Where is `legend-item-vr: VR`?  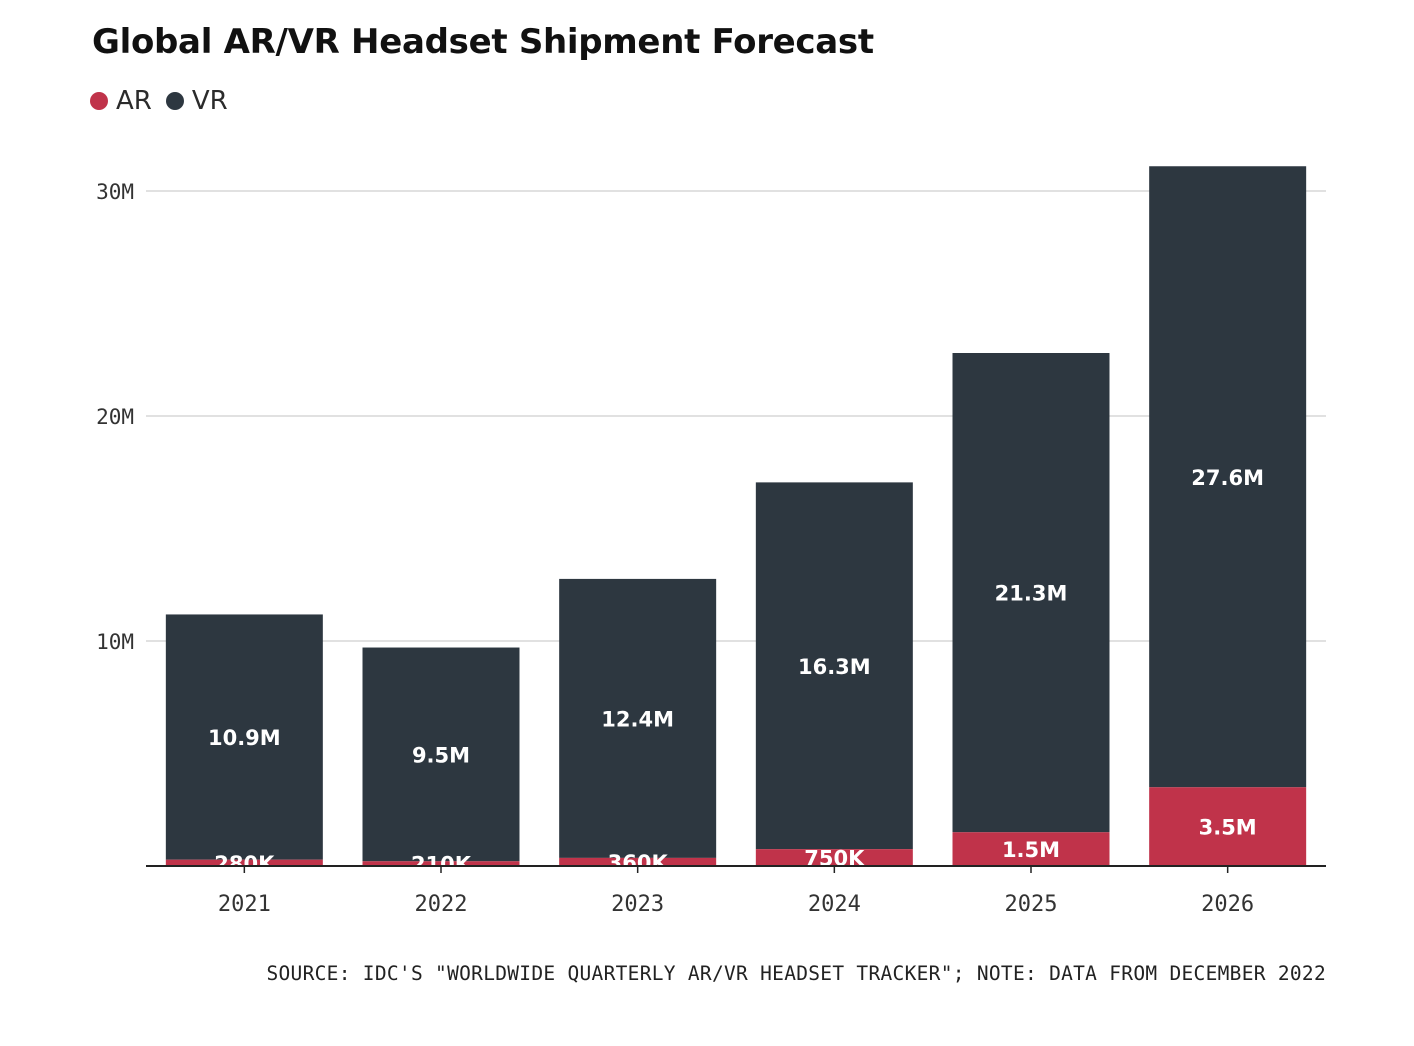 legend-item-vr: VR is located at coordinates (196, 101).